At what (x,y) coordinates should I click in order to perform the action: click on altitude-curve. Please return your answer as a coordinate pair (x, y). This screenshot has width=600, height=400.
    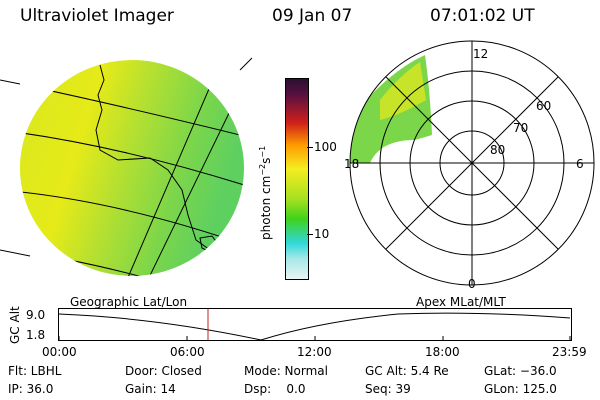
    Looking at the image, I should click on (314, 326).